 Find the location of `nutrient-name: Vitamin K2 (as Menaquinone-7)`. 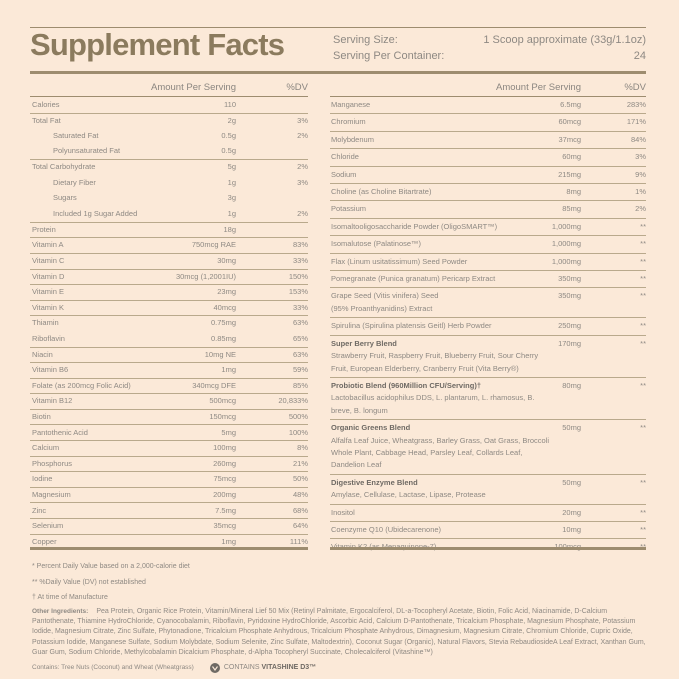

nutrient-name: Vitamin K2 (as Menaquinone-7) is located at coordinates (440, 547).